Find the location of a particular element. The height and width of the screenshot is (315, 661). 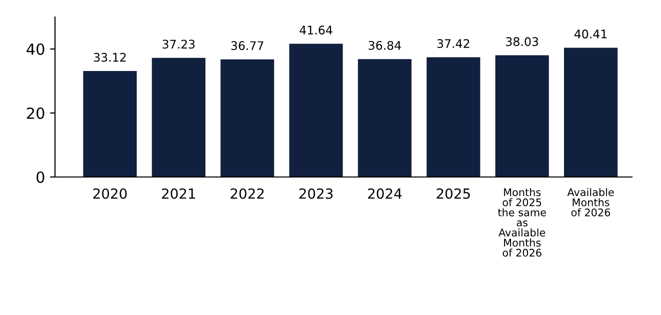

data-label: 40.41 is located at coordinates (590, 34).